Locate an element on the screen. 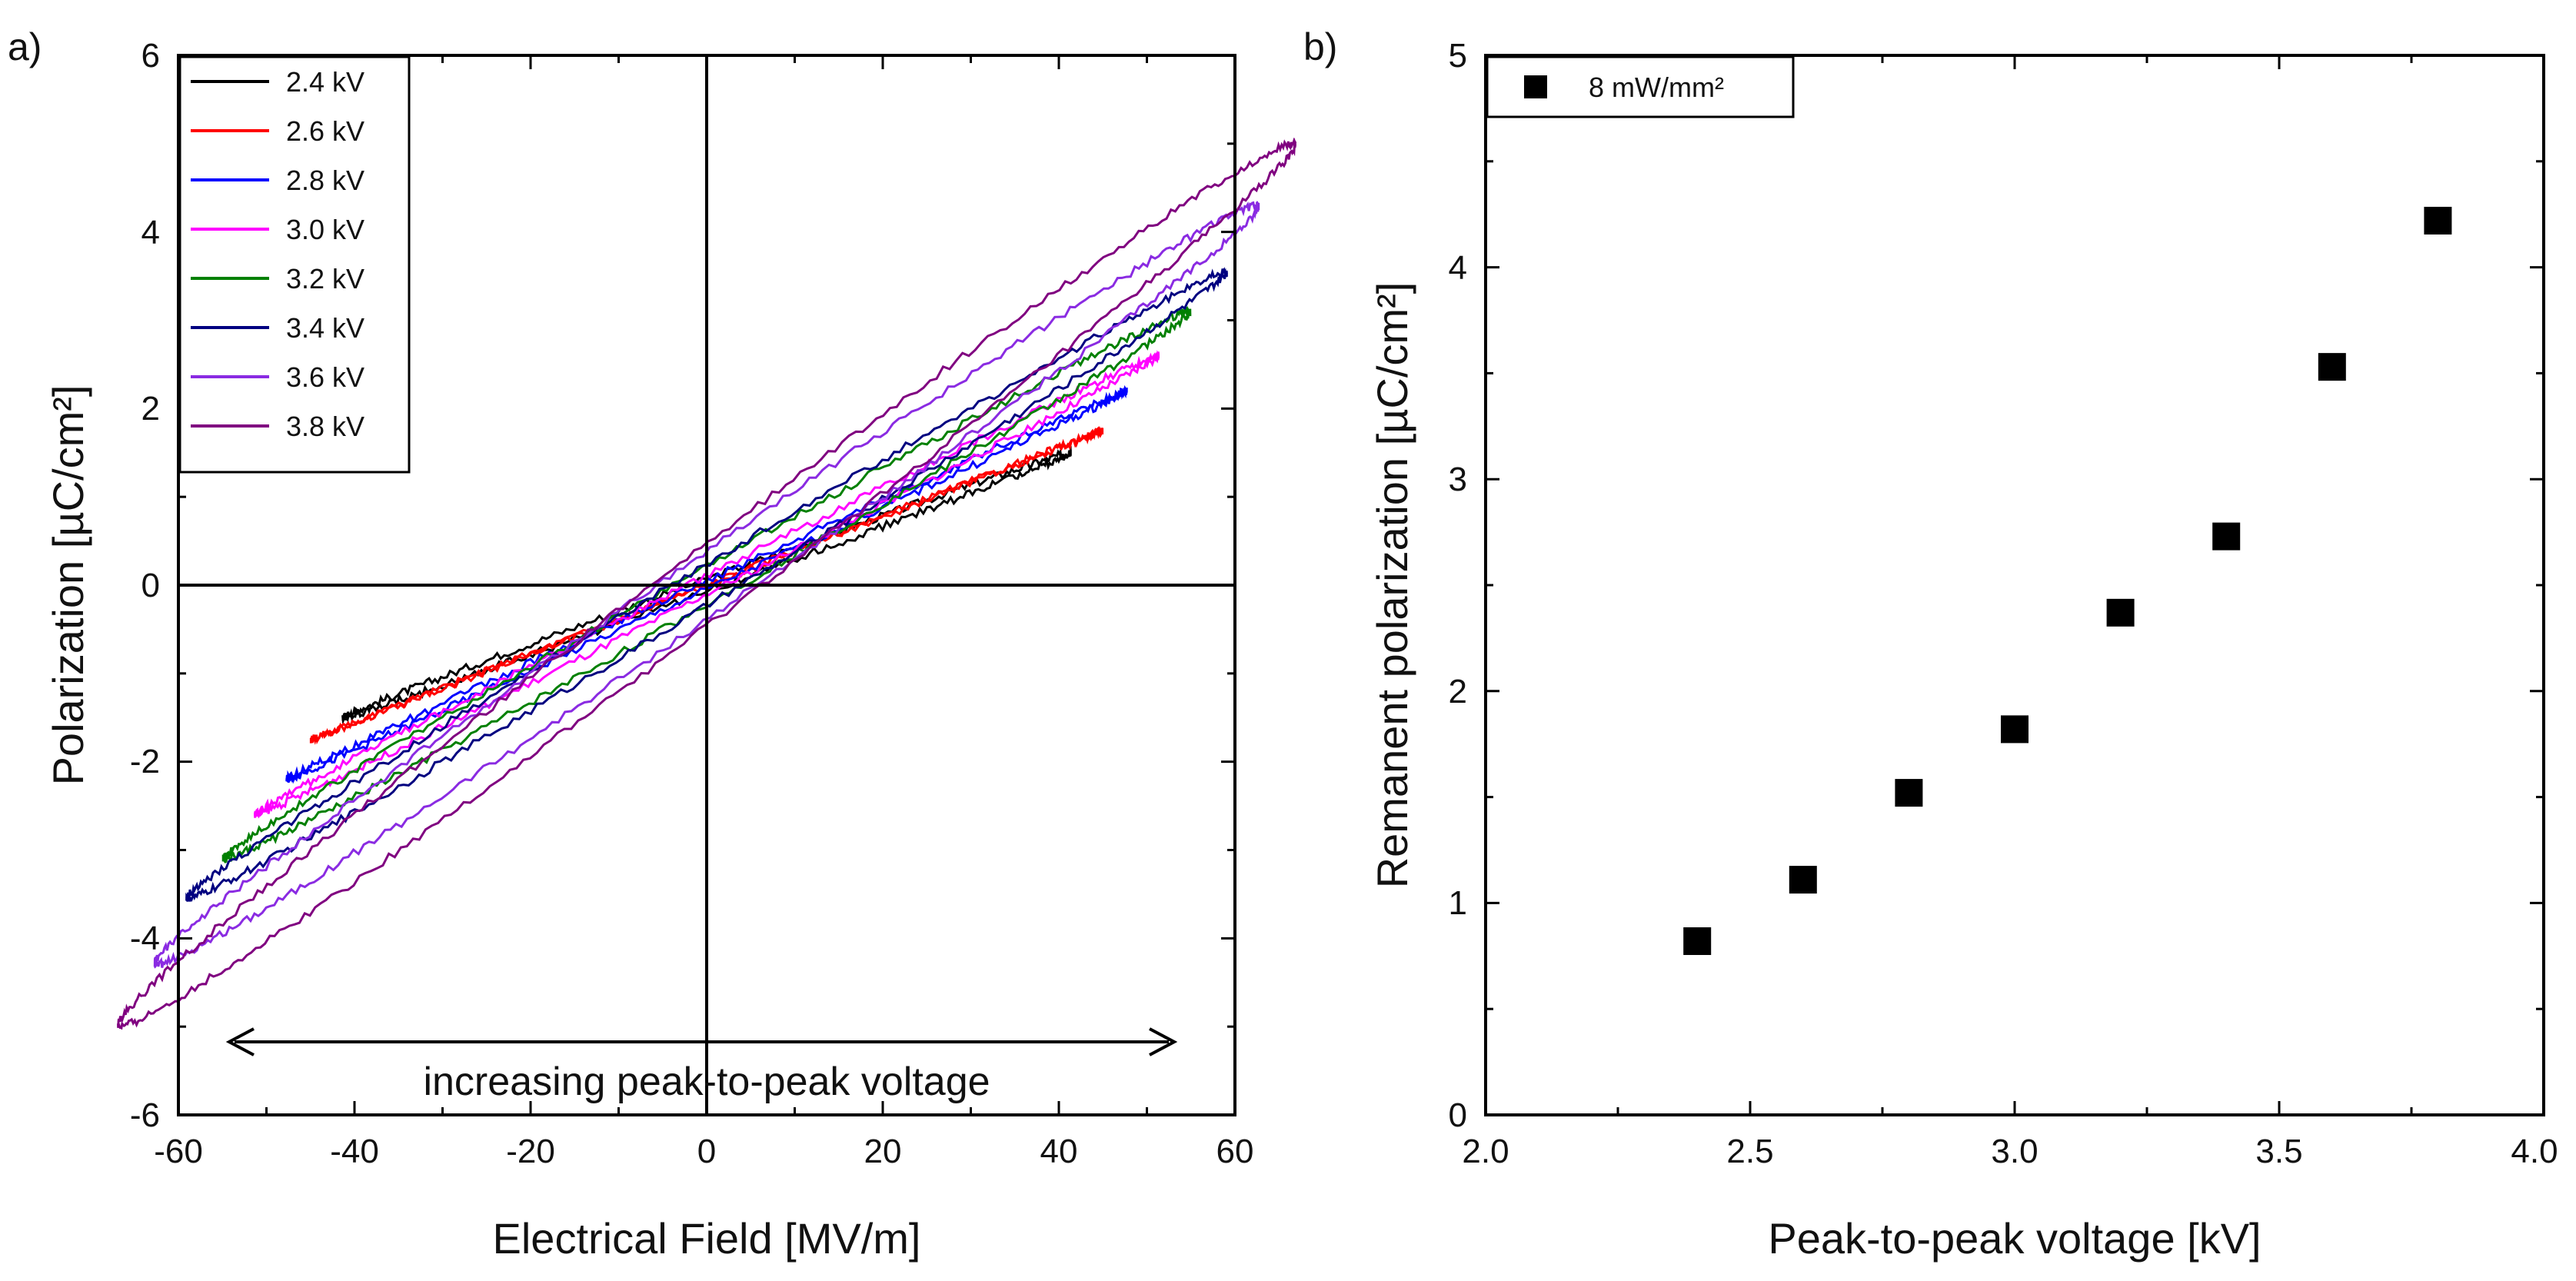  y-tick-label: 5 is located at coordinates (1458, 56).